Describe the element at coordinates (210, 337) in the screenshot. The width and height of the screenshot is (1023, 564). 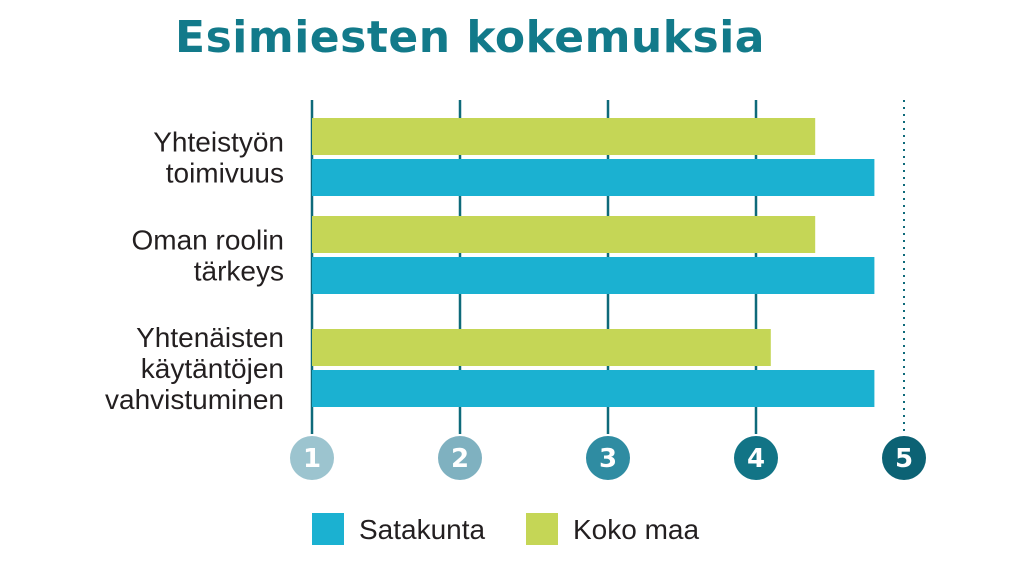
I see `category-label-3-line-1: Yhtenäisten` at that location.